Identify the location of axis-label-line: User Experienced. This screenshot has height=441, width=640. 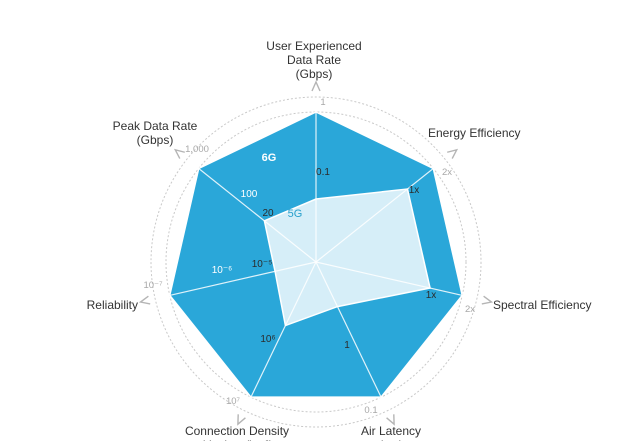
(313, 46).